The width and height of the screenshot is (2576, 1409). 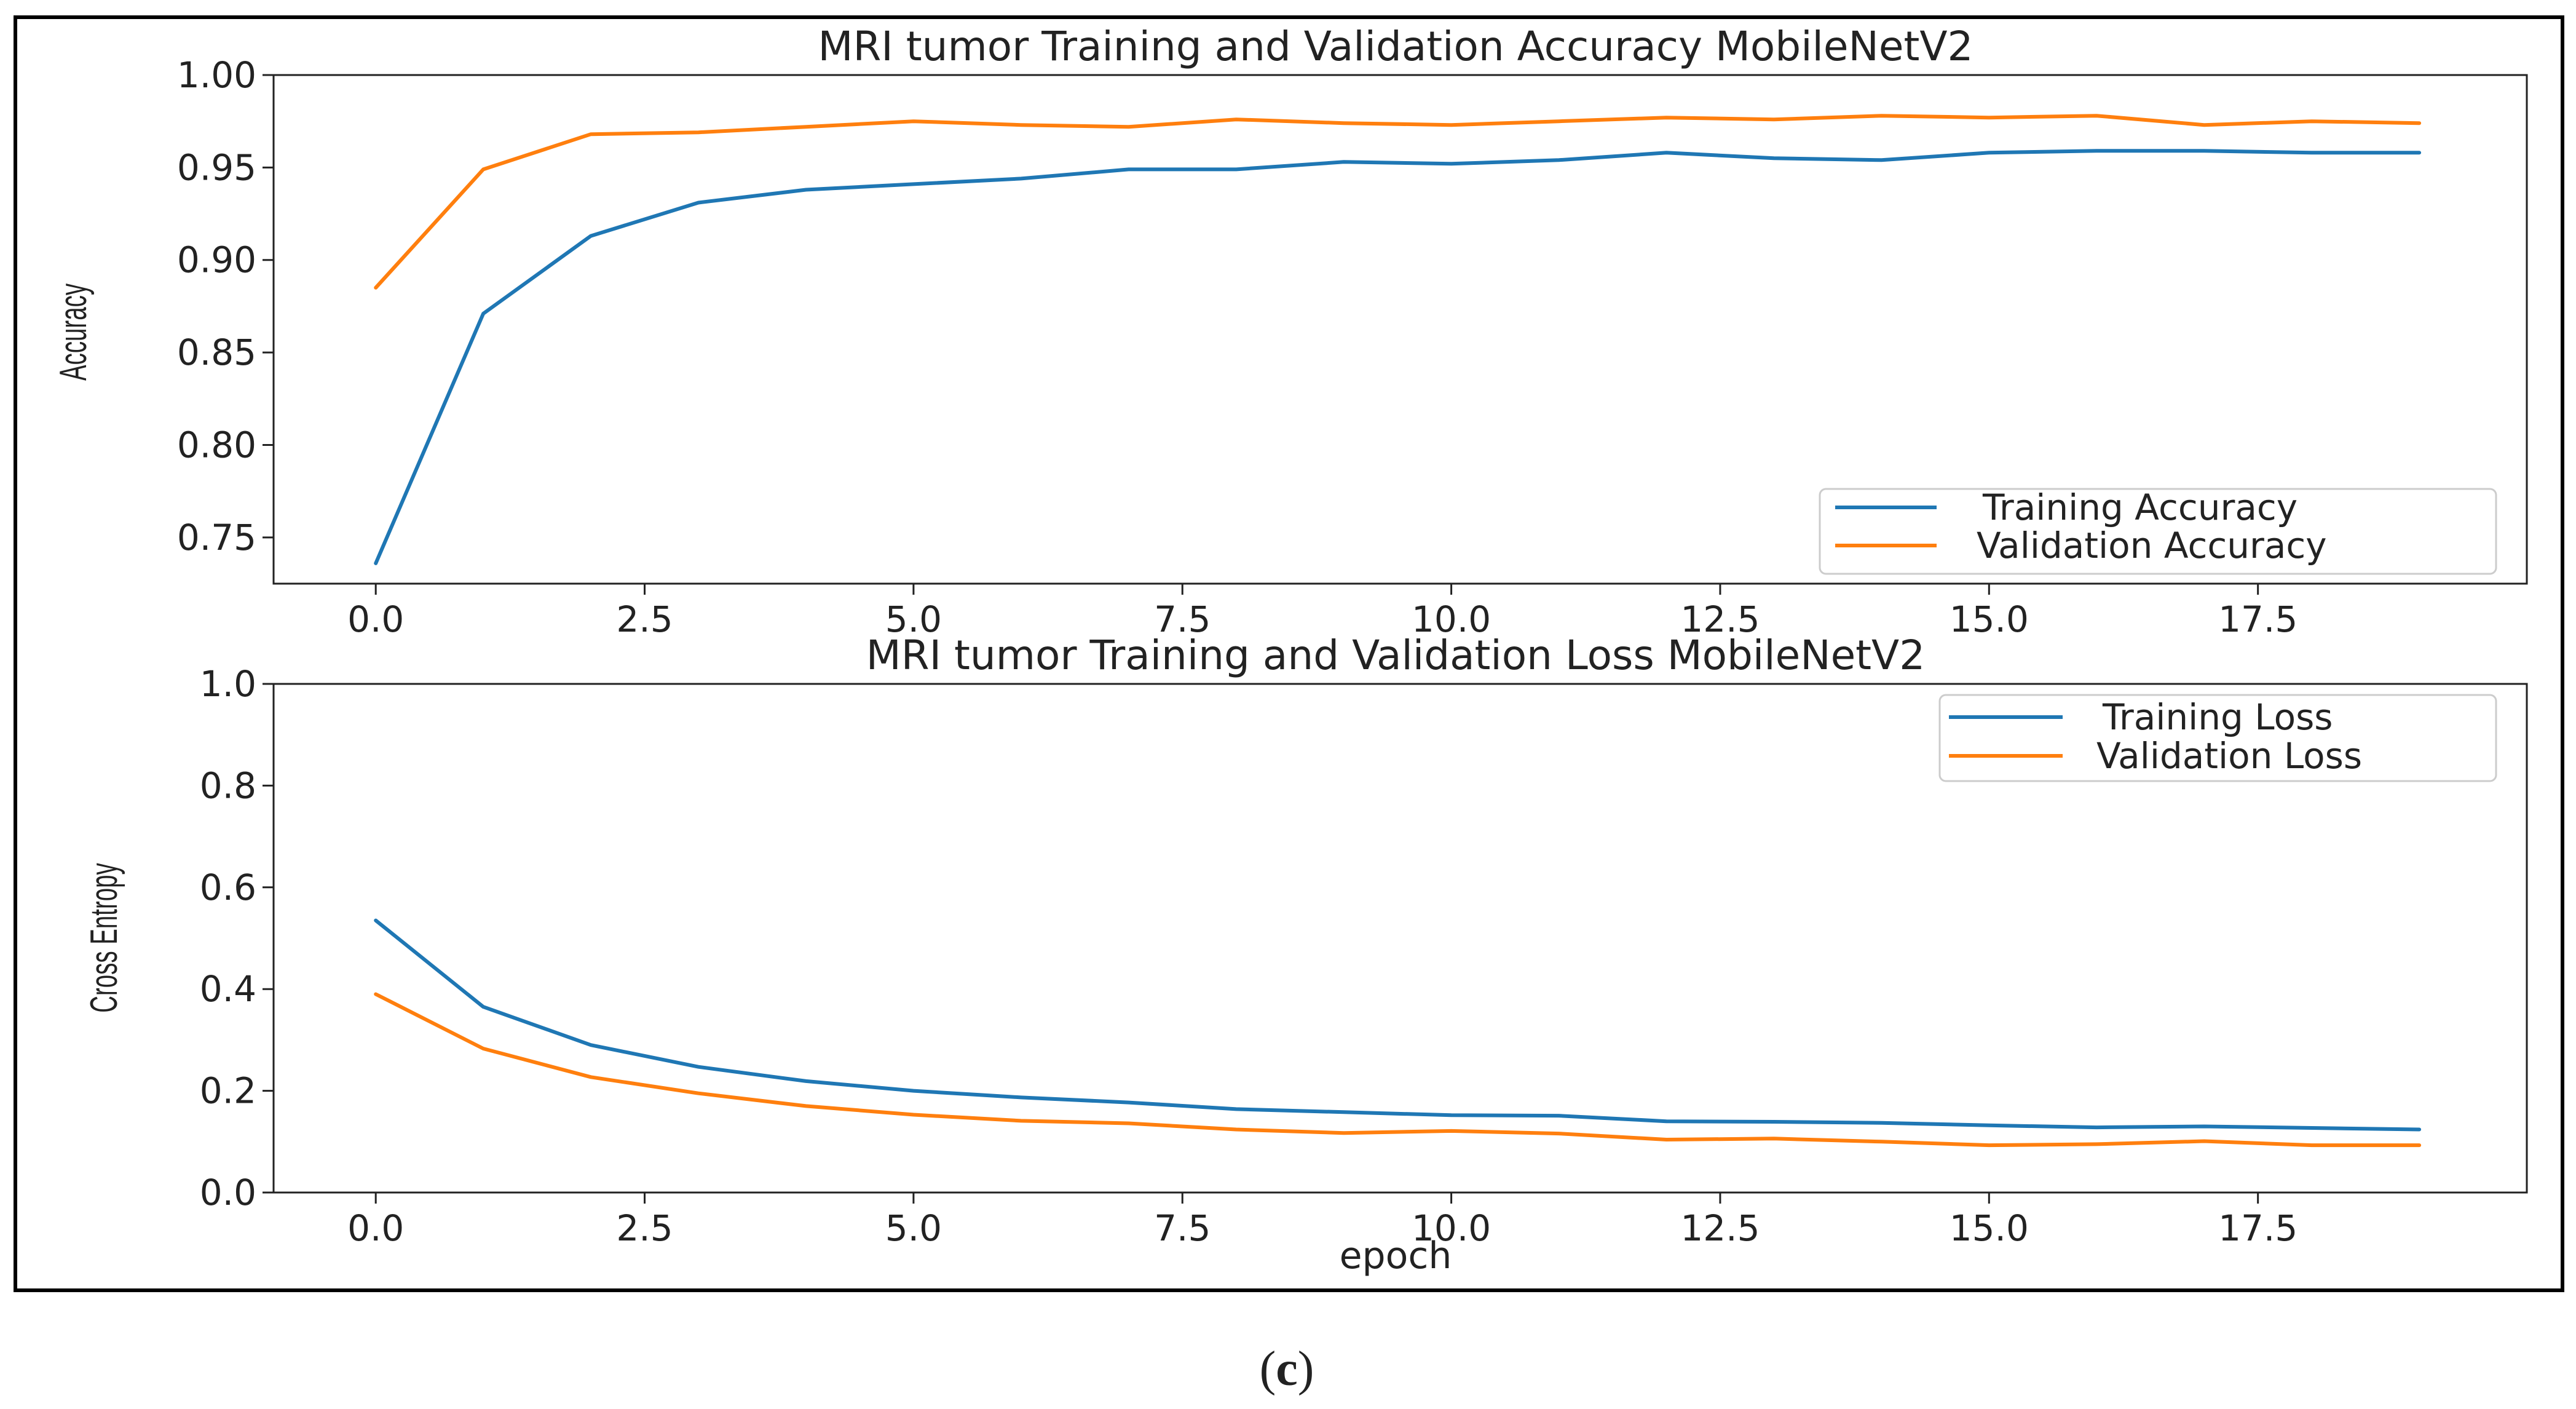 What do you see at coordinates (913, 1228) in the screenshot?
I see `loss-x-tick-label: 5.0` at bounding box center [913, 1228].